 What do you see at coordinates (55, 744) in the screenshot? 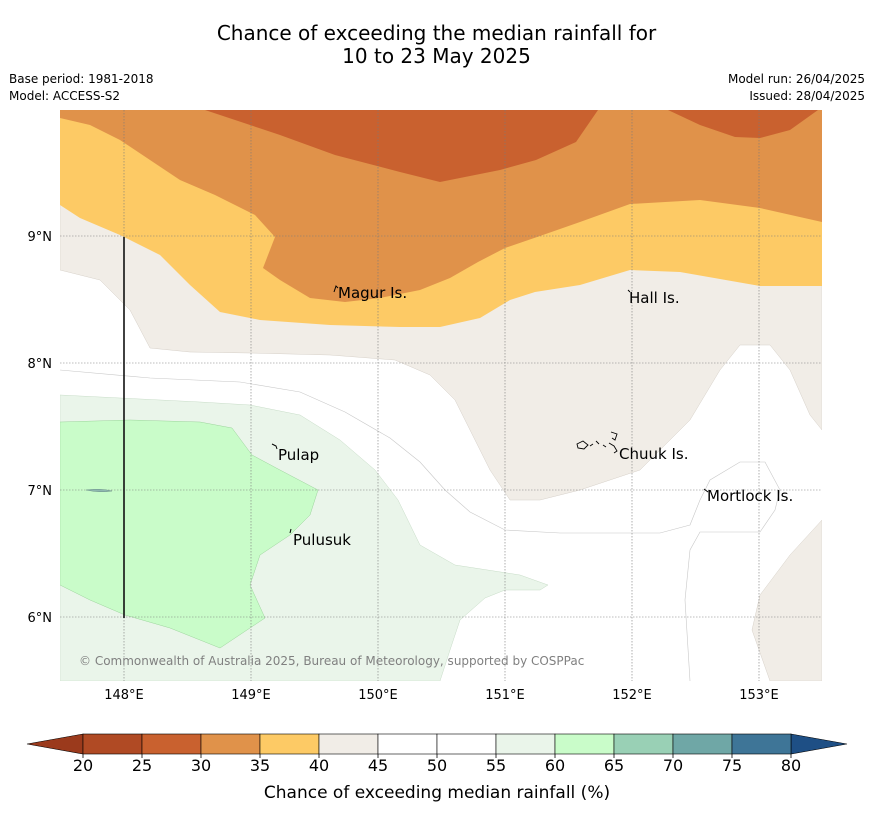
I see `colorbar-under-arrow` at bounding box center [55, 744].